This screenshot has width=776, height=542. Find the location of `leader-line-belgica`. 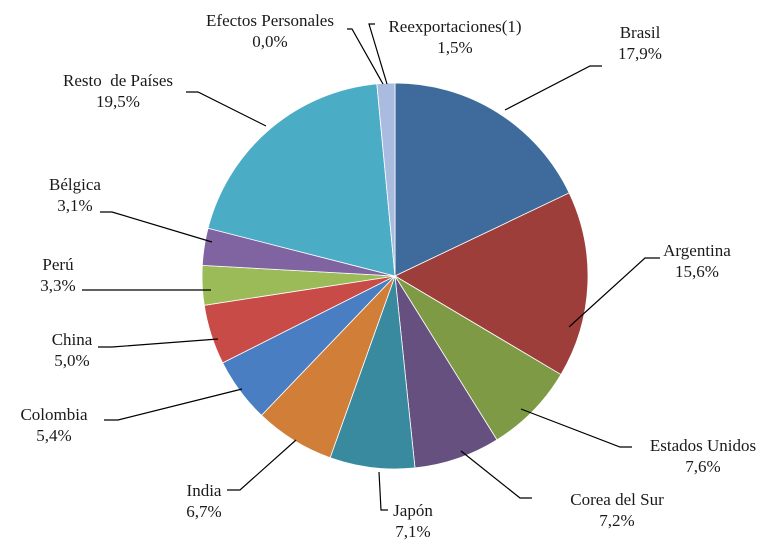

leader-line-belgica is located at coordinates (156, 227).